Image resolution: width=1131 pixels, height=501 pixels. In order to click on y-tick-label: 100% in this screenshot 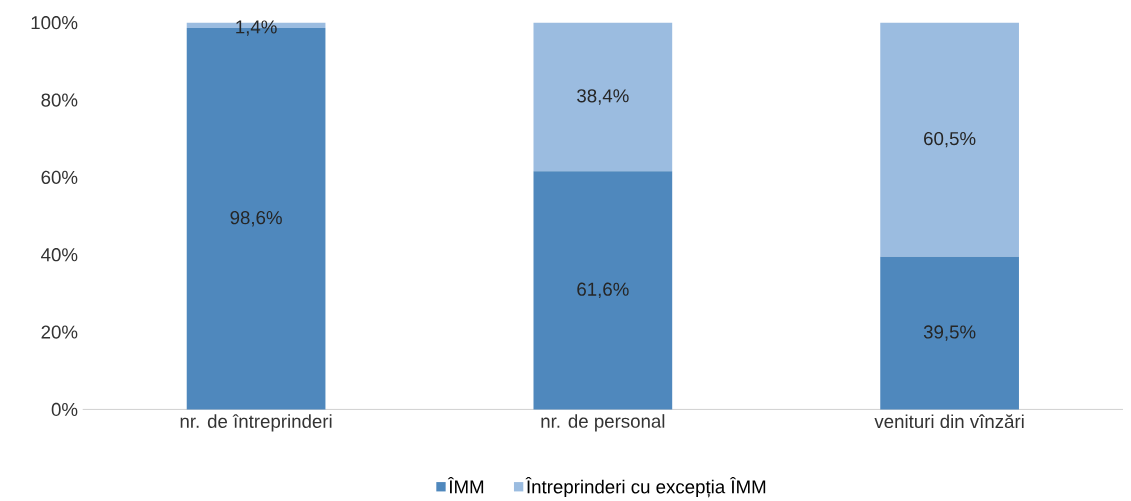, I will do `click(54, 23)`.